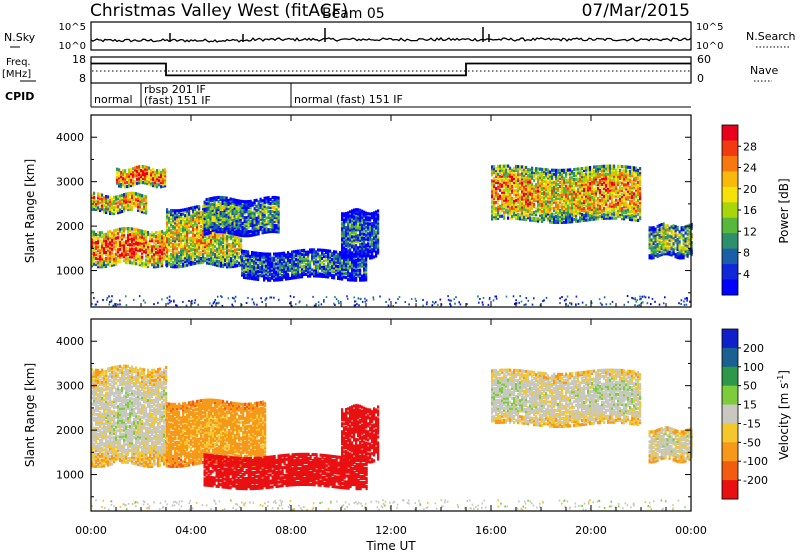 The height and width of the screenshot is (558, 800). Describe the element at coordinates (72, 46) in the screenshot. I see `nsky-left-tick-bottom: 10^0` at that location.